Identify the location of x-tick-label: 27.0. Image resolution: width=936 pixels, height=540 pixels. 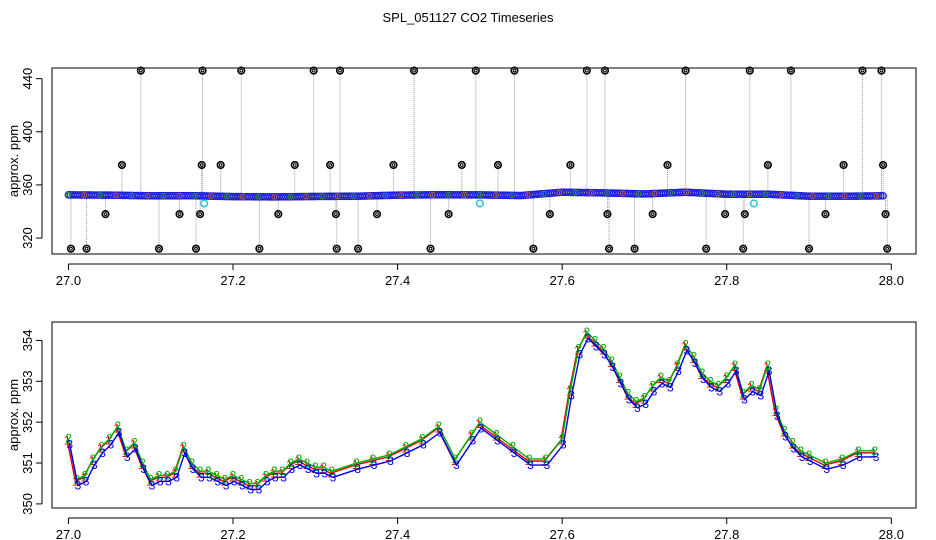
(68, 533).